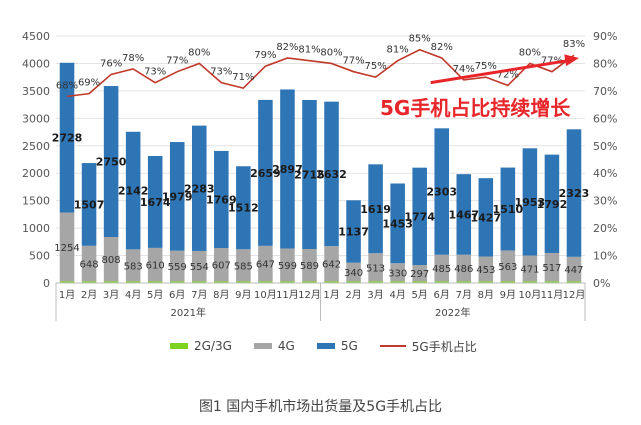  I want to click on data-label-ratio: 74%, so click(464, 69).